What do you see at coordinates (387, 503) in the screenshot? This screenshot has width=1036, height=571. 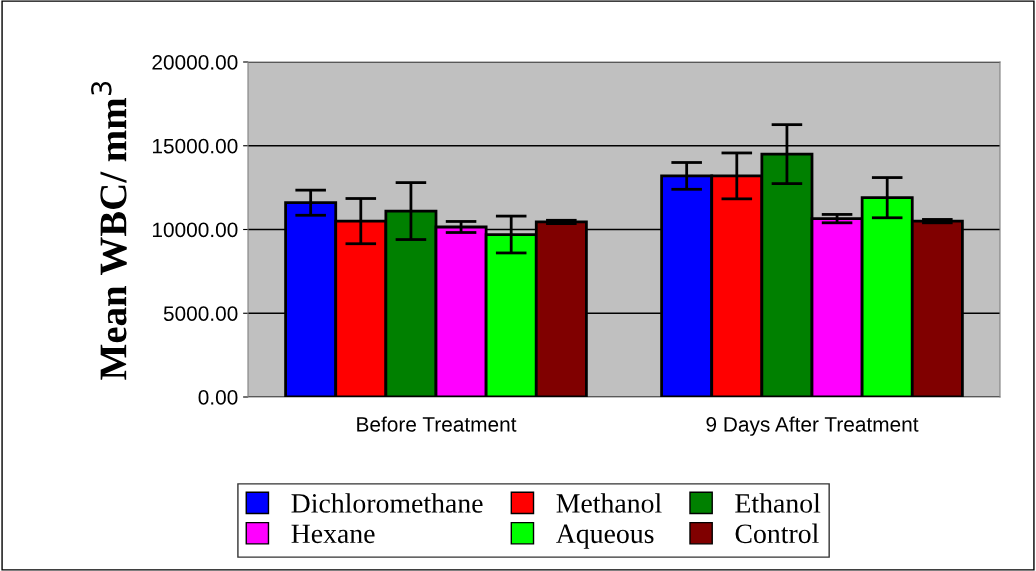 I see `legend-label: Dichloromethane` at bounding box center [387, 503].